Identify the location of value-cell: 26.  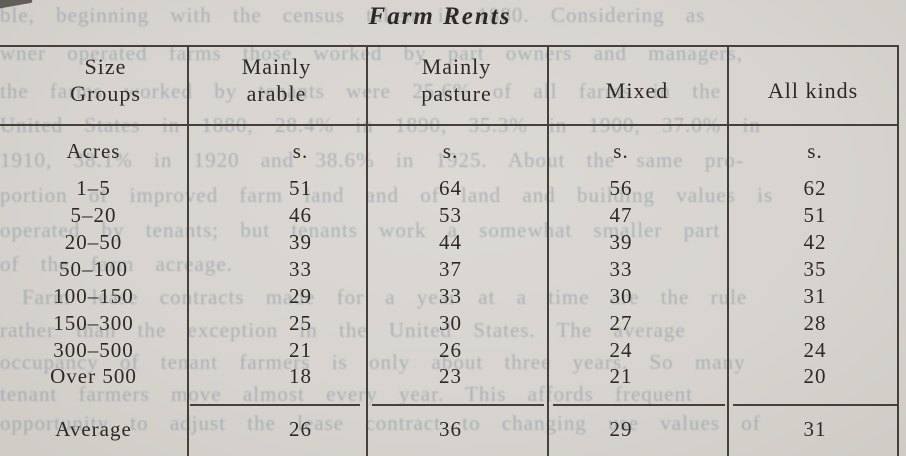
(450, 350).